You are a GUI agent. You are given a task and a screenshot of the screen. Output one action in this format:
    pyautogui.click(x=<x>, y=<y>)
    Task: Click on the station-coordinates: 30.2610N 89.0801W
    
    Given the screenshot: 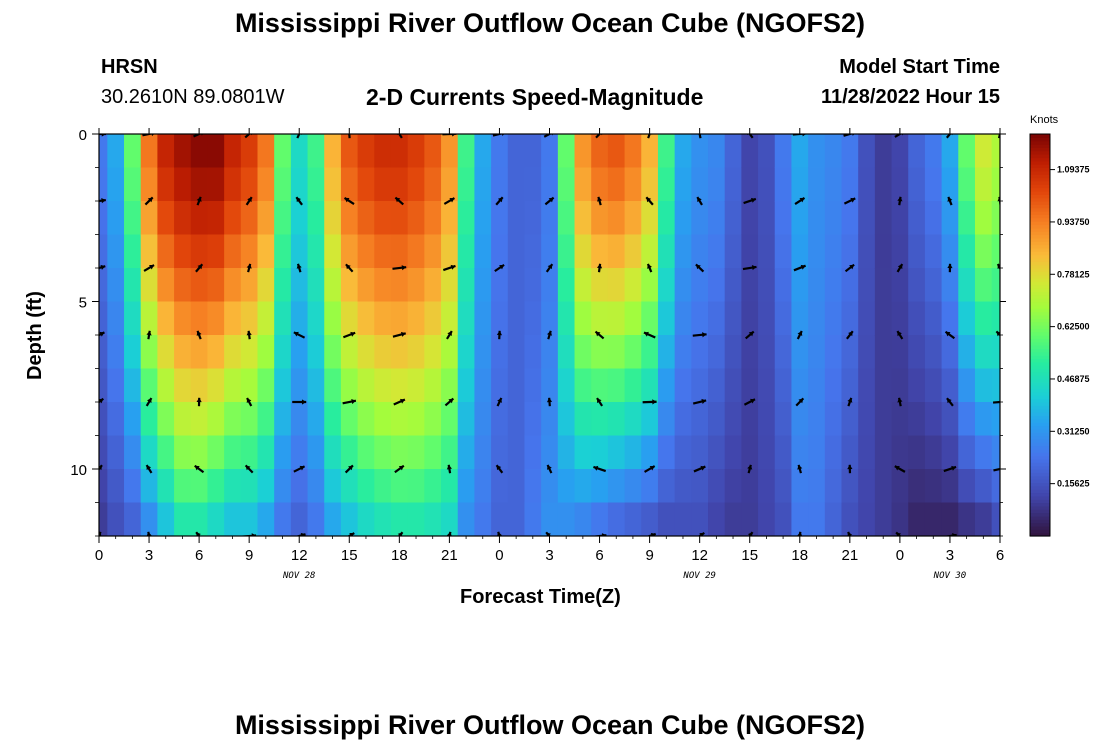 What is the action you would take?
    pyautogui.click(x=193, y=97)
    